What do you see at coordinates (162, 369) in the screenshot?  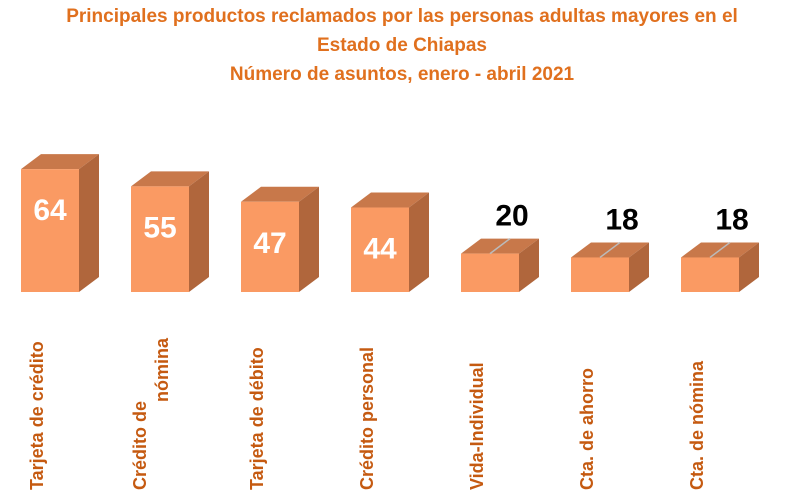 I see `category-label: nómina` at bounding box center [162, 369].